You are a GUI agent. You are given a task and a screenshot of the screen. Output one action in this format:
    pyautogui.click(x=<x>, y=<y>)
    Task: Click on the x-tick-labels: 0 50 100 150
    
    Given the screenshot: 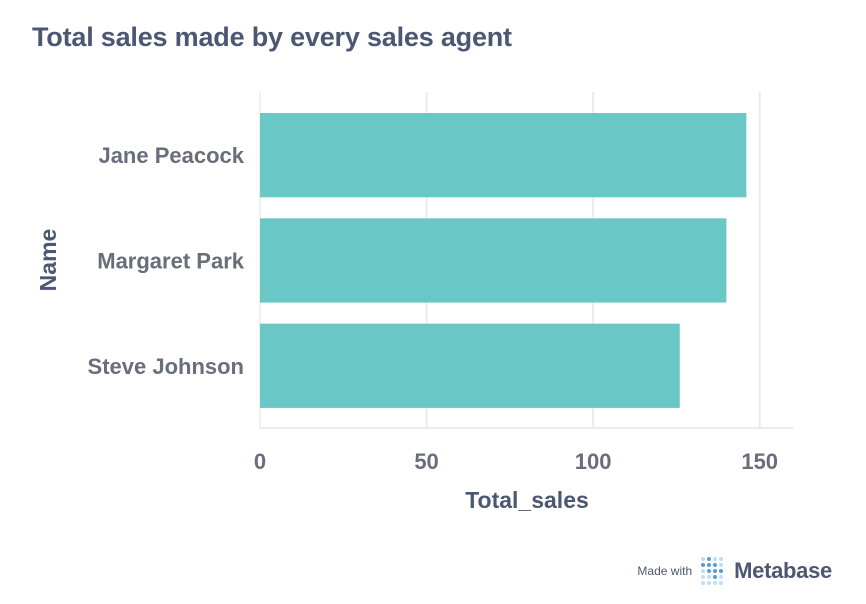 What is the action you would take?
    pyautogui.click(x=516, y=461)
    